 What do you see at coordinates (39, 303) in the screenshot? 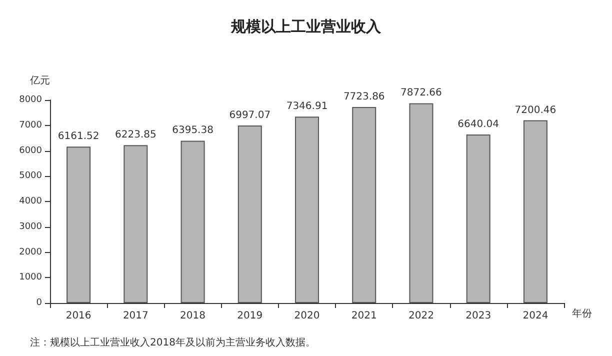
I see `y-tick-label: 0` at bounding box center [39, 303].